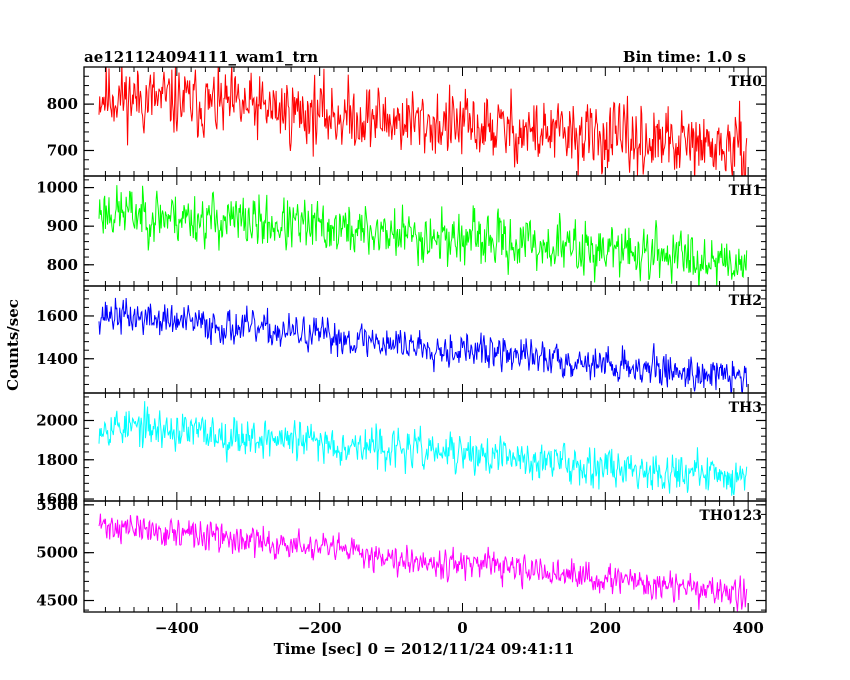 Image resolution: width=850 pixels, height=680 pixels. Describe the element at coordinates (423, 235) in the screenshot. I see `series-line-th1` at that location.